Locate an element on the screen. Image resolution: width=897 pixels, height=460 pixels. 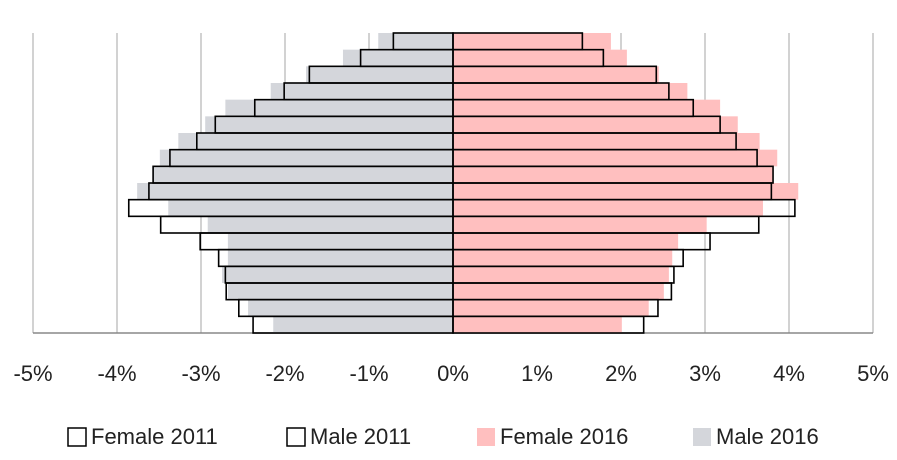
x-tick-label: 0% is located at coordinates (453, 373).